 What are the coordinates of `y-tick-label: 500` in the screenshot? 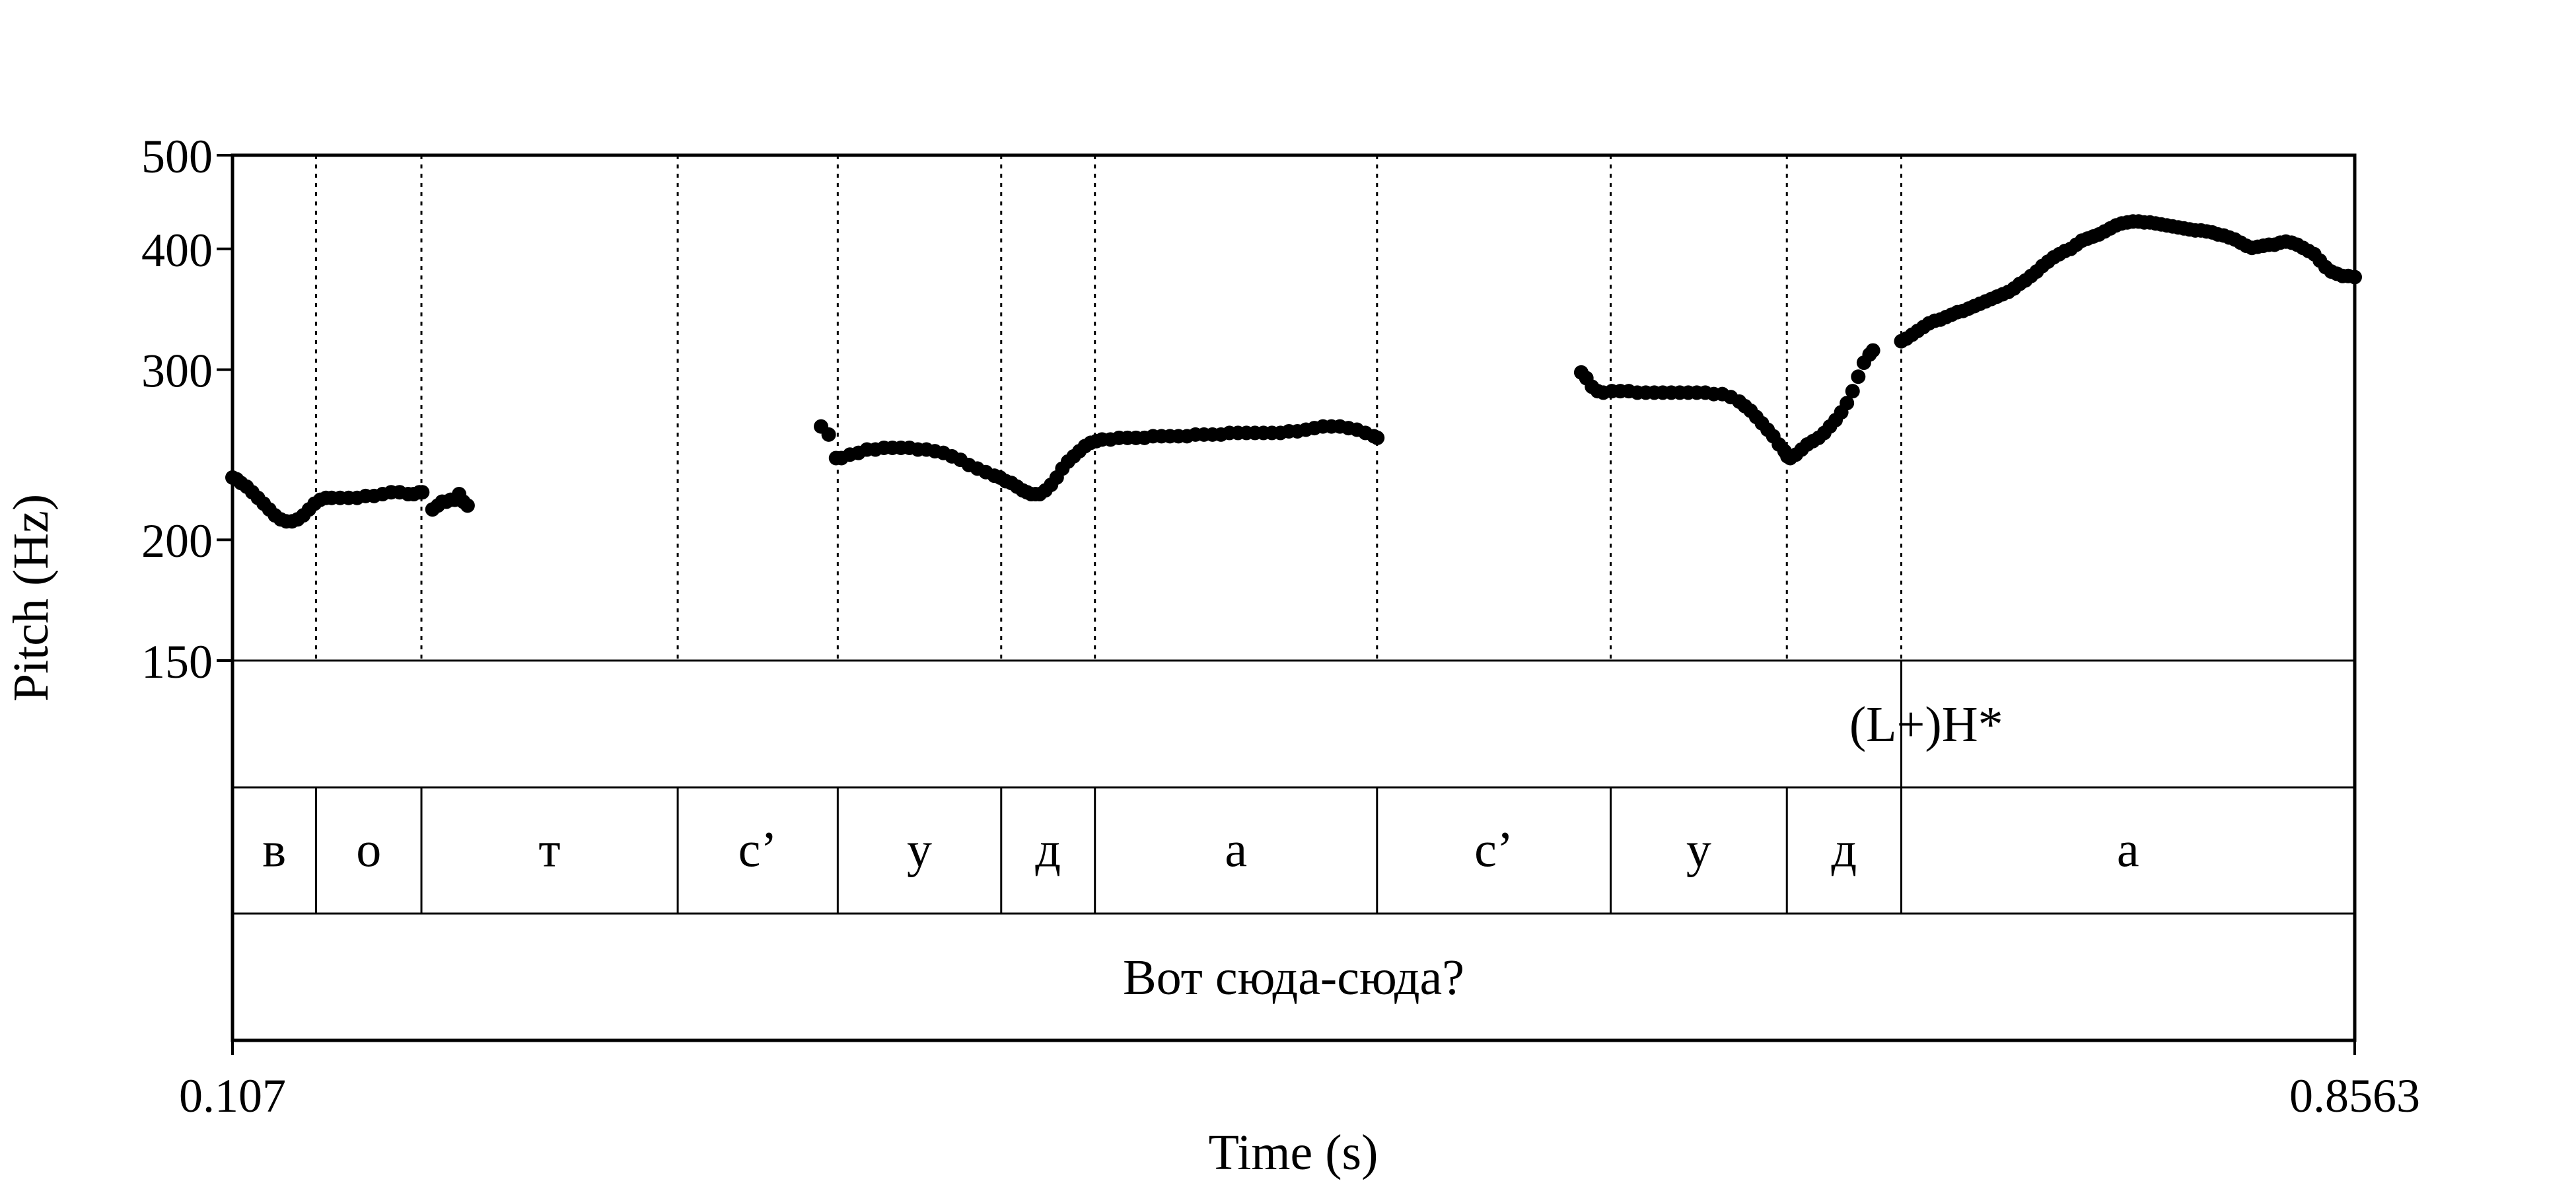 It's located at (177, 156).